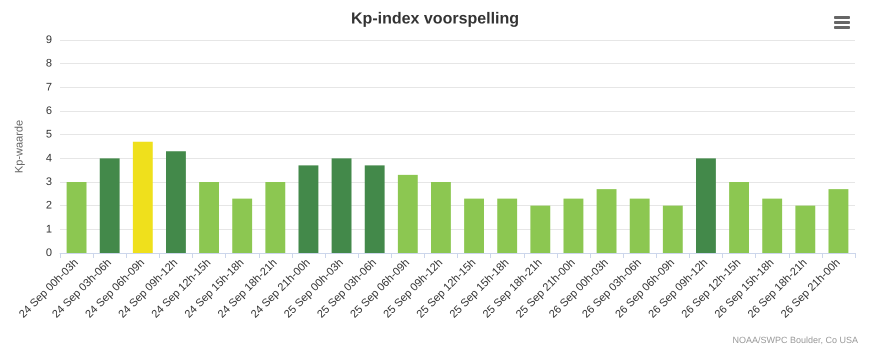 The image size is (870, 349). Describe the element at coordinates (49, 40) in the screenshot. I see `y-tick-label: 9` at that location.